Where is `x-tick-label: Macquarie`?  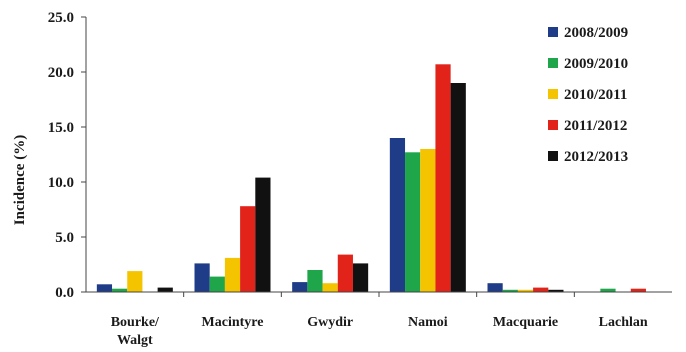
x-tick-label: Macquarie is located at coordinates (525, 322).